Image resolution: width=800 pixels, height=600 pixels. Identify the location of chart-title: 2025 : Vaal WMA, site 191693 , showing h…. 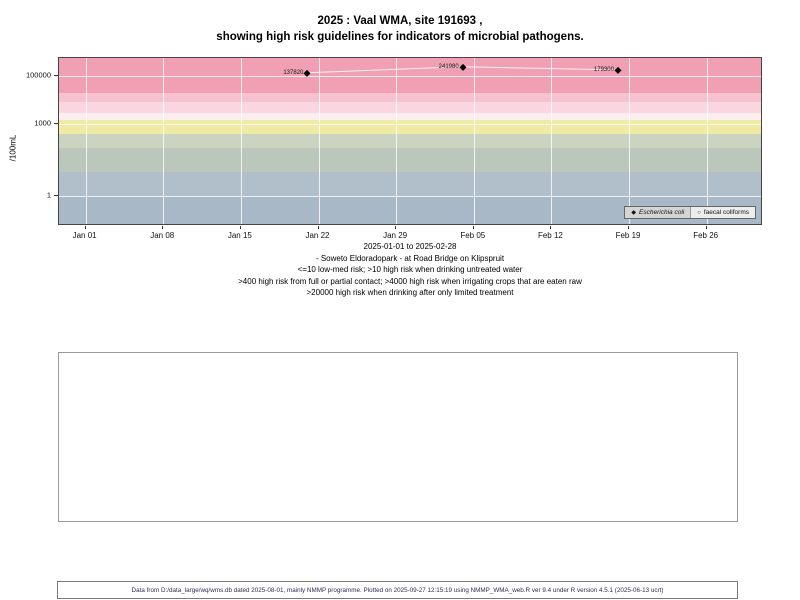
(400, 29).